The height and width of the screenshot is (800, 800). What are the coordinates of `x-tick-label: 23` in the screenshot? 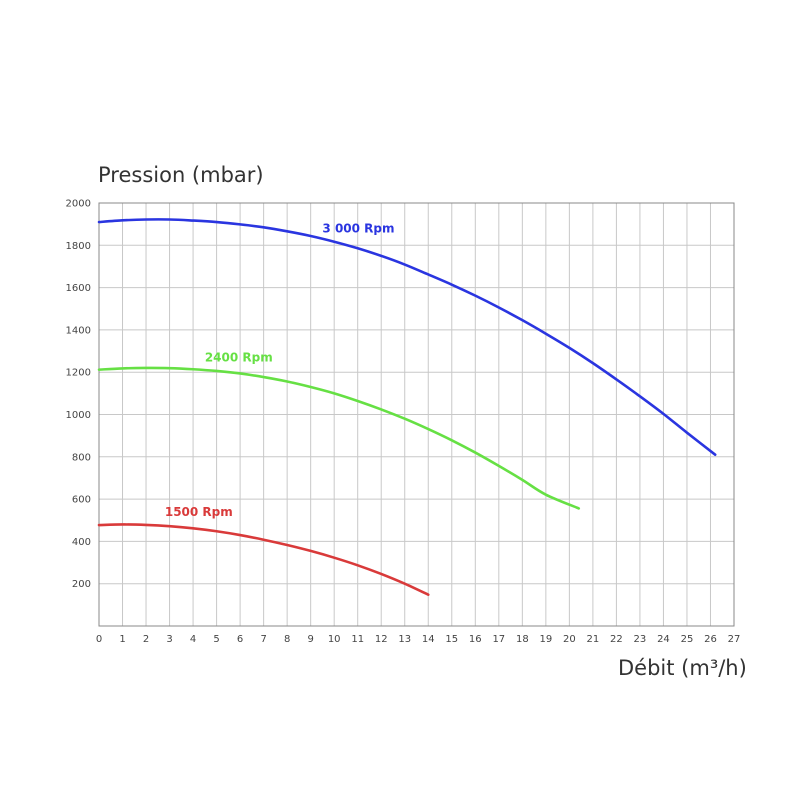 It's located at (640, 639).